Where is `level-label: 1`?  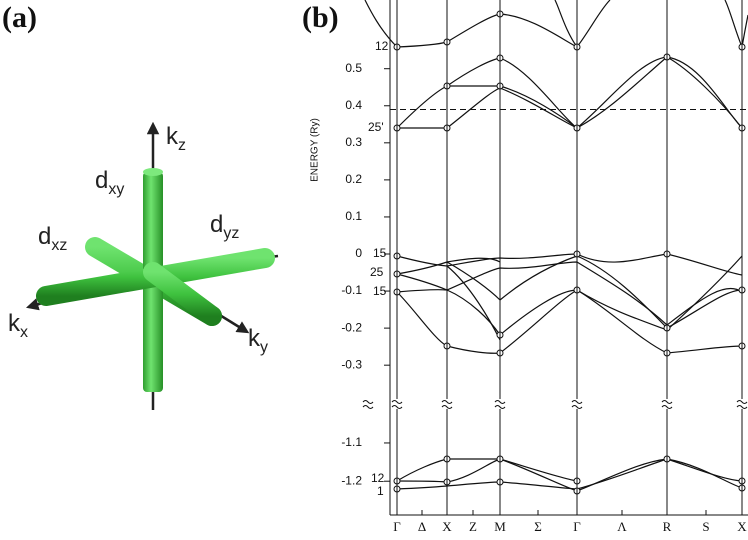
level-label: 1 is located at coordinates (380, 491).